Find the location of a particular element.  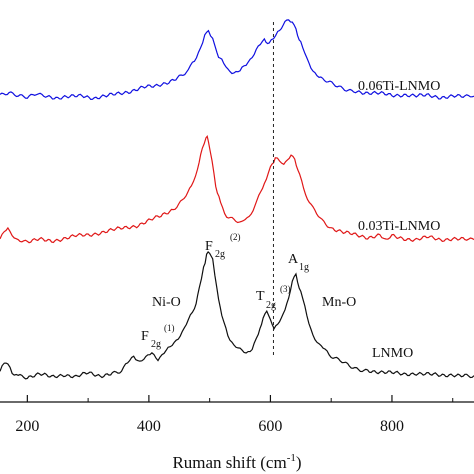

f2g1-label: F 2g (1) is located at coordinates (158, 336).